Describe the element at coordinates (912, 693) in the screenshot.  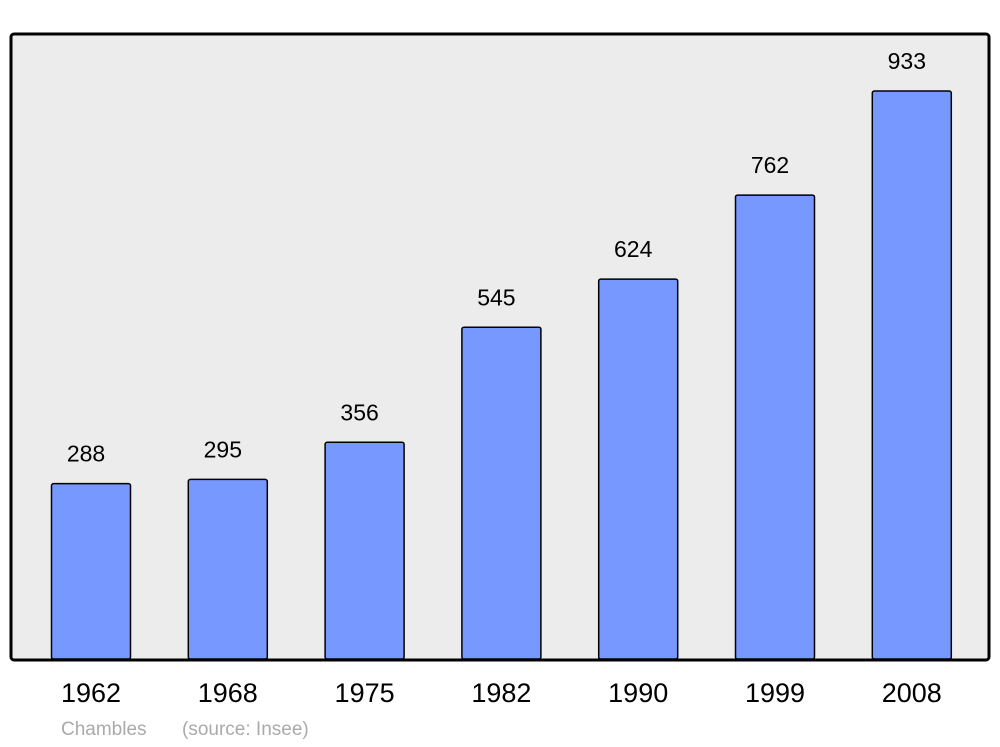
I see `x-tick-label: 2008` at that location.